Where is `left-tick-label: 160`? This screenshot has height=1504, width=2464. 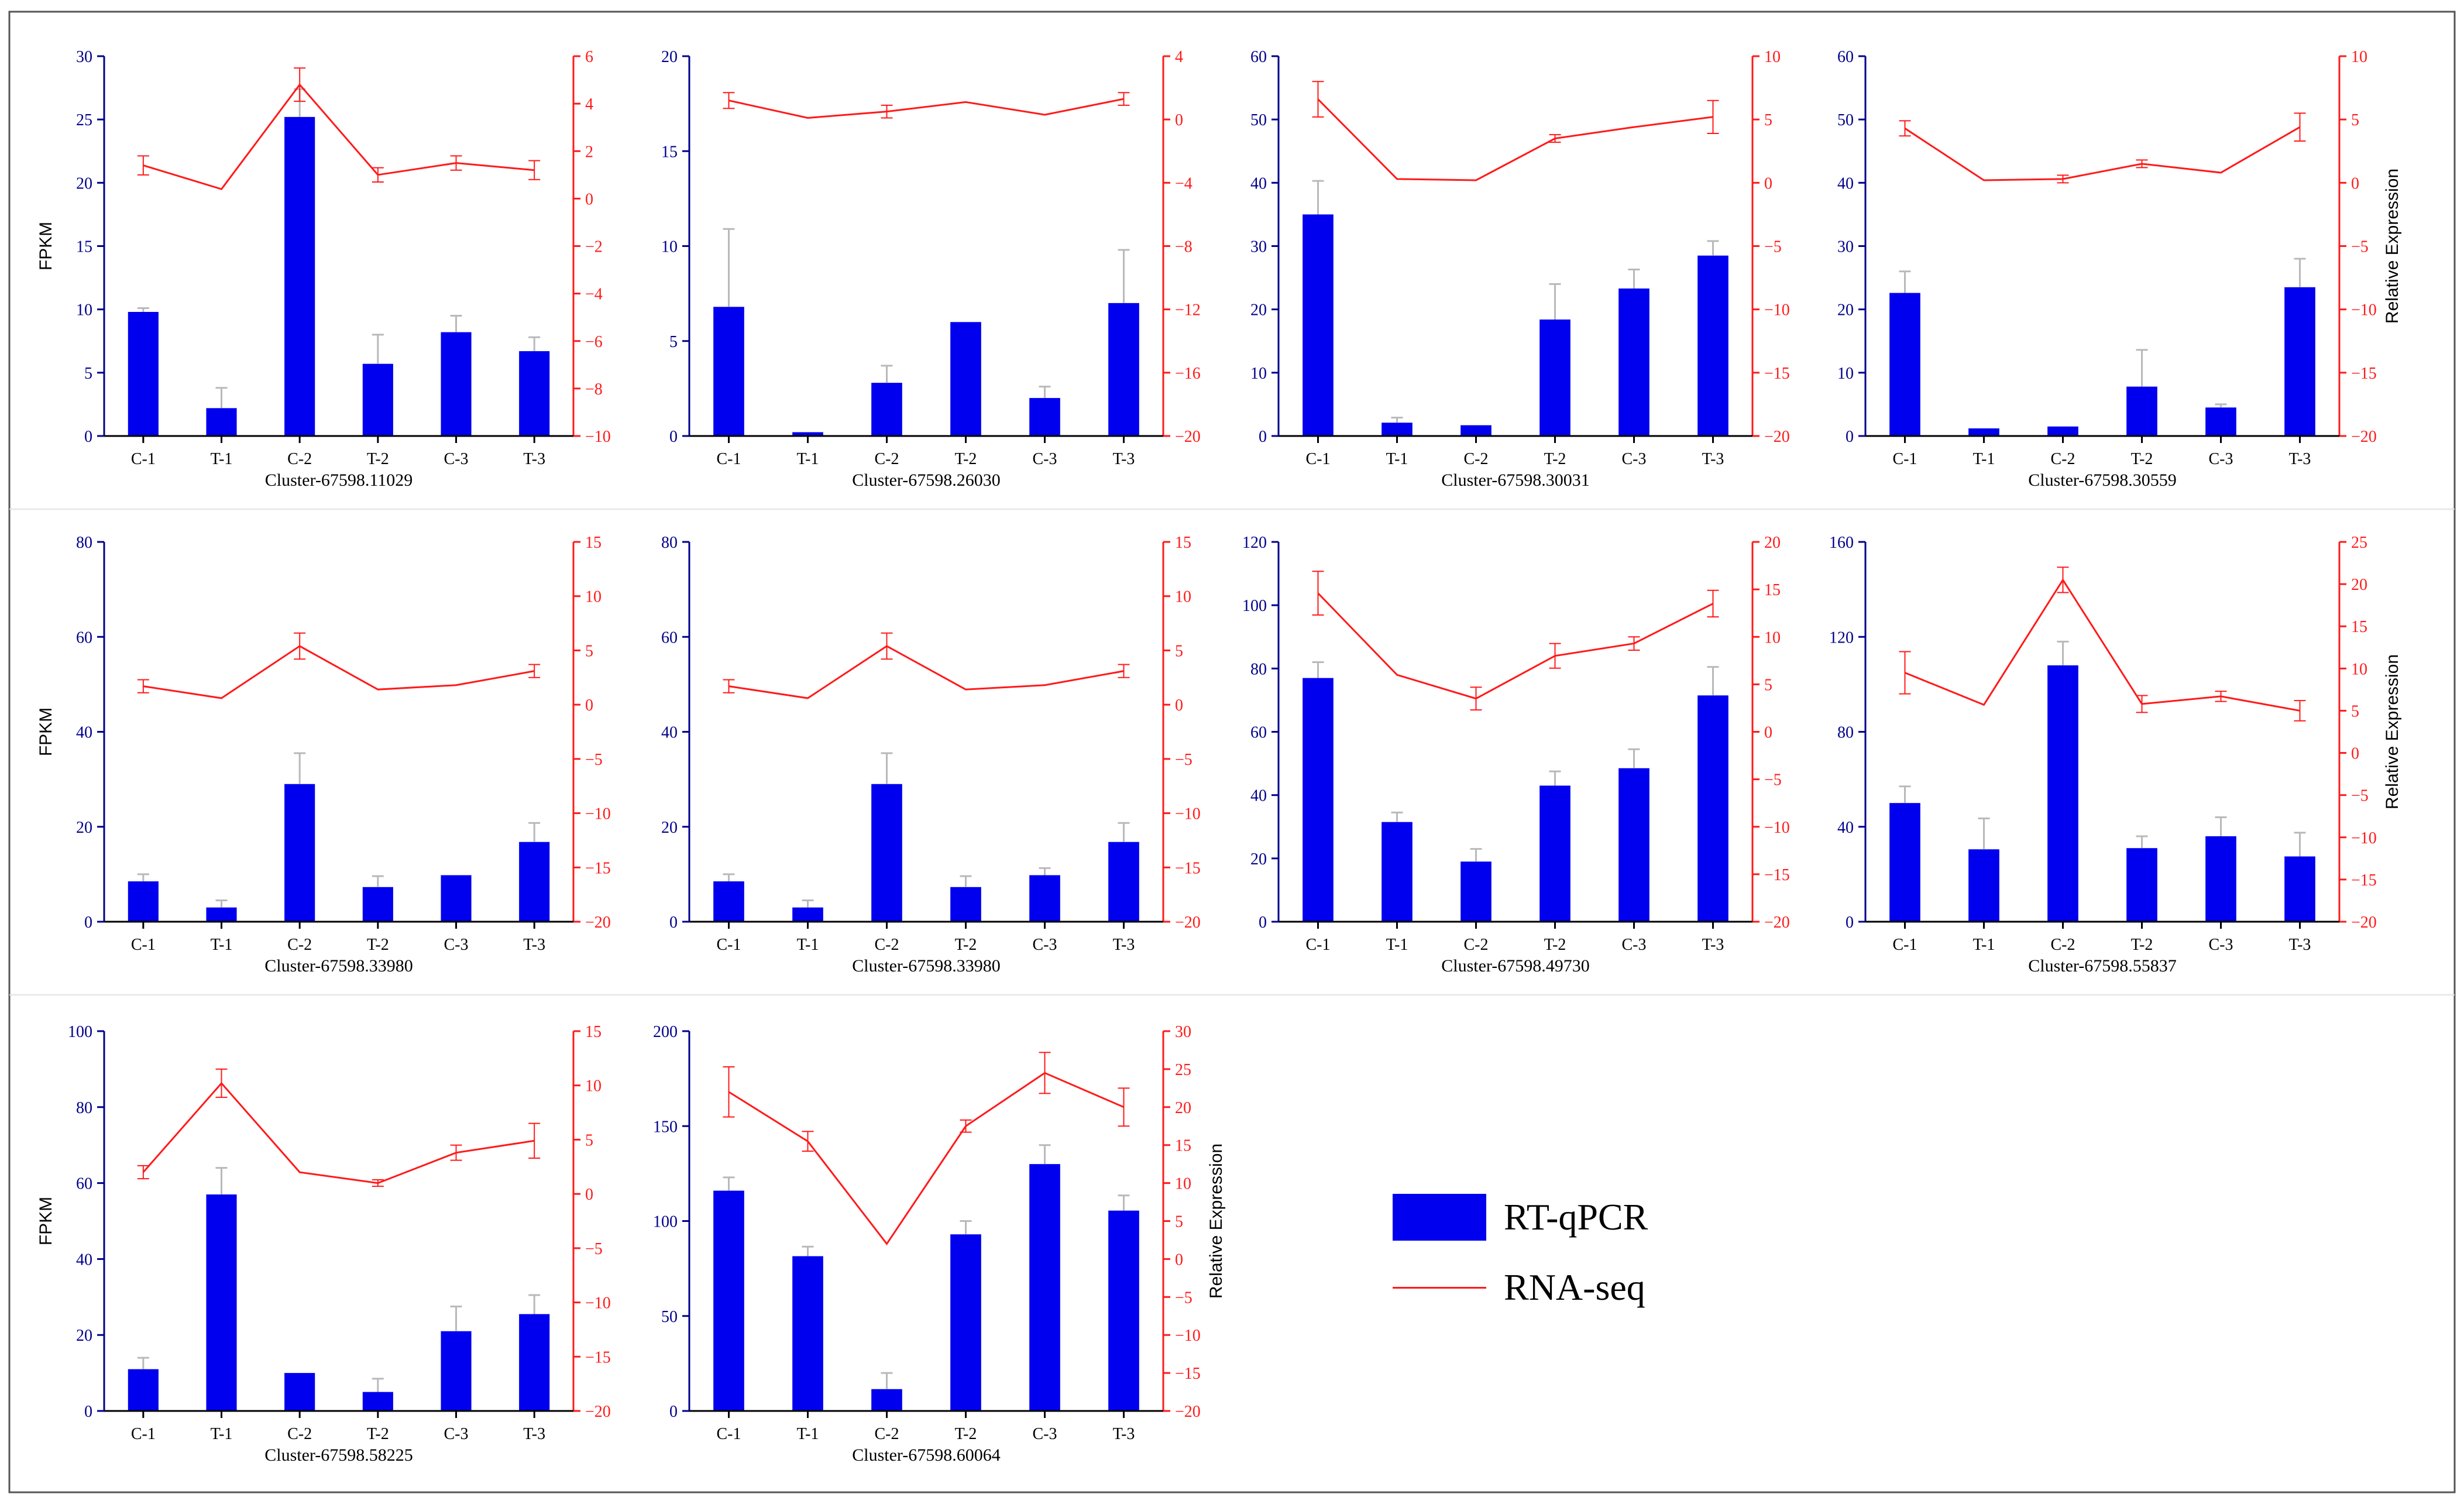
left-tick-label: 160 is located at coordinates (1841, 543).